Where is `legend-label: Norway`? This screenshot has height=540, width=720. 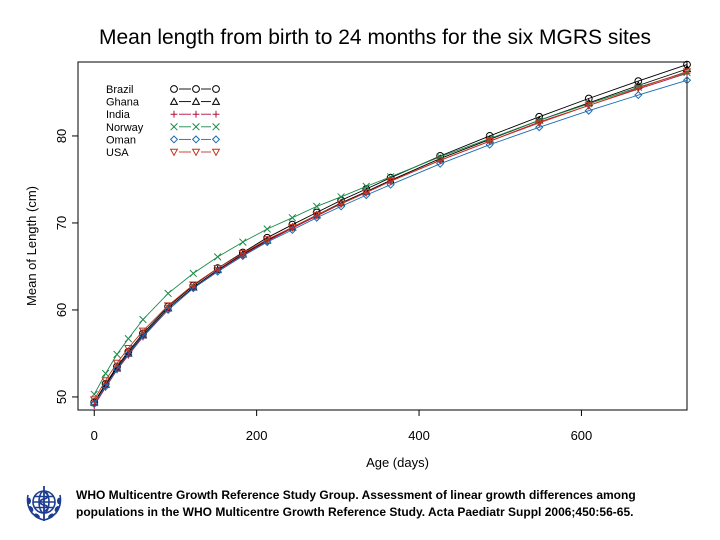
legend-label: Norway is located at coordinates (125, 128).